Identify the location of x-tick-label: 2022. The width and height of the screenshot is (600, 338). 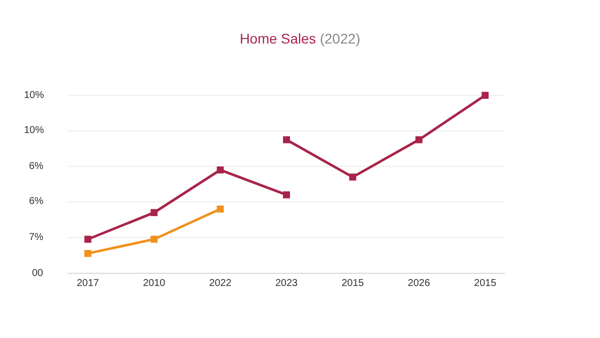
(220, 283).